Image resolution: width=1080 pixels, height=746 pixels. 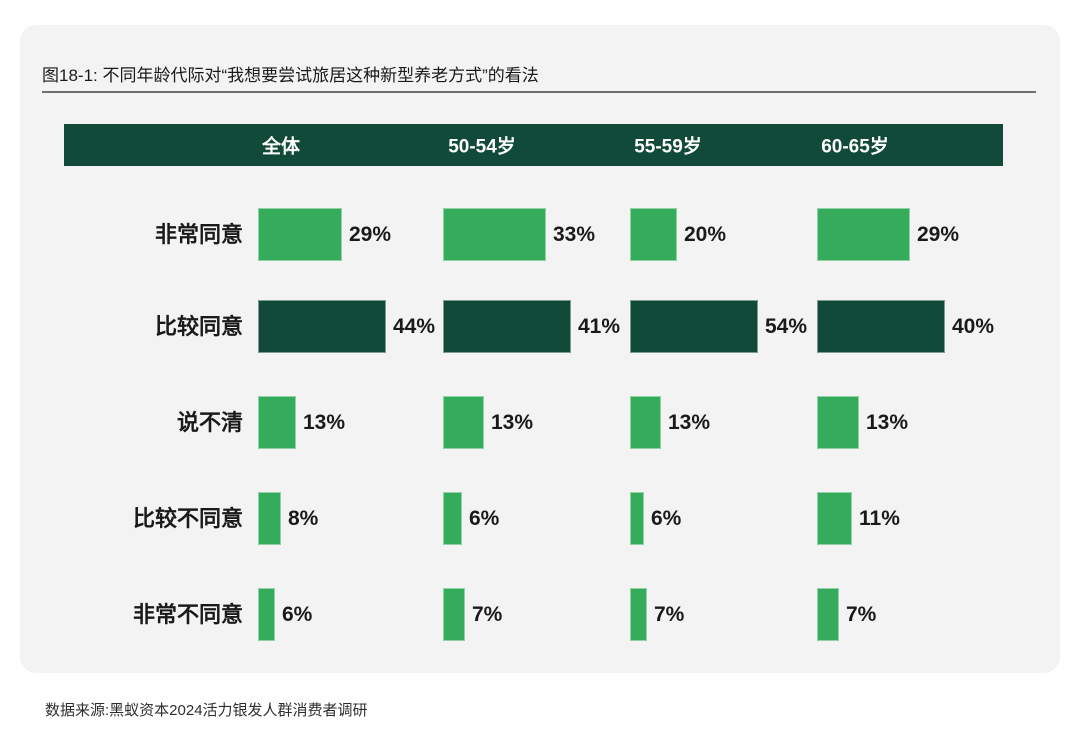 I want to click on bar-value-label: 40%, so click(x=973, y=326).